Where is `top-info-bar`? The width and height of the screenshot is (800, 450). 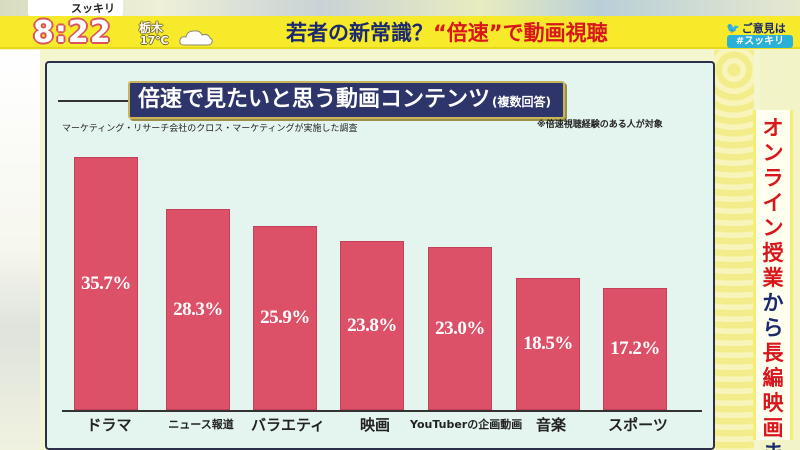 top-info-bar is located at coordinates (400, 32).